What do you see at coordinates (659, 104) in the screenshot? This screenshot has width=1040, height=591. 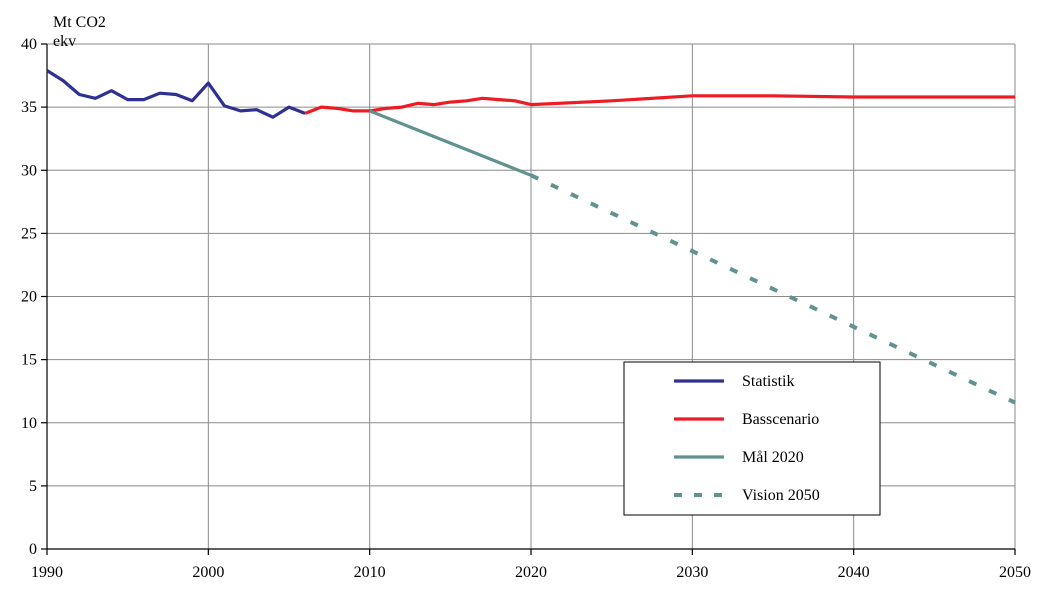 I see `series-line-basscenario` at bounding box center [659, 104].